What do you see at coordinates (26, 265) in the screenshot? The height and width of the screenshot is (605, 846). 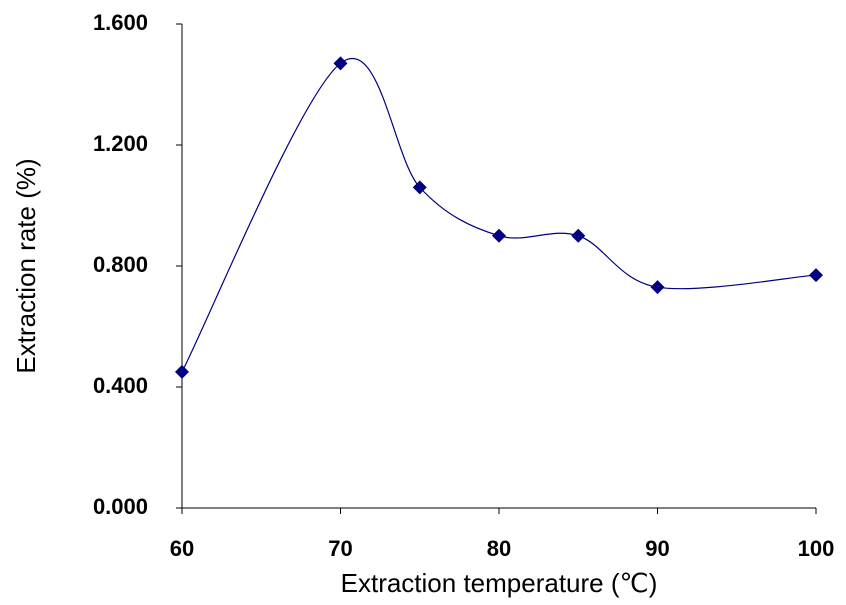 I see `y-axis-title: Extraction rate (%)` at bounding box center [26, 265].